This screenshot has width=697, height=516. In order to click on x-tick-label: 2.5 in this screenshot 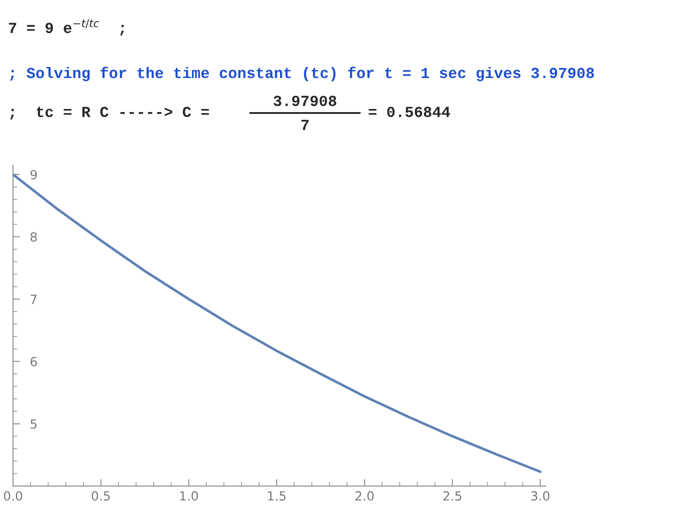, I will do `click(452, 496)`.